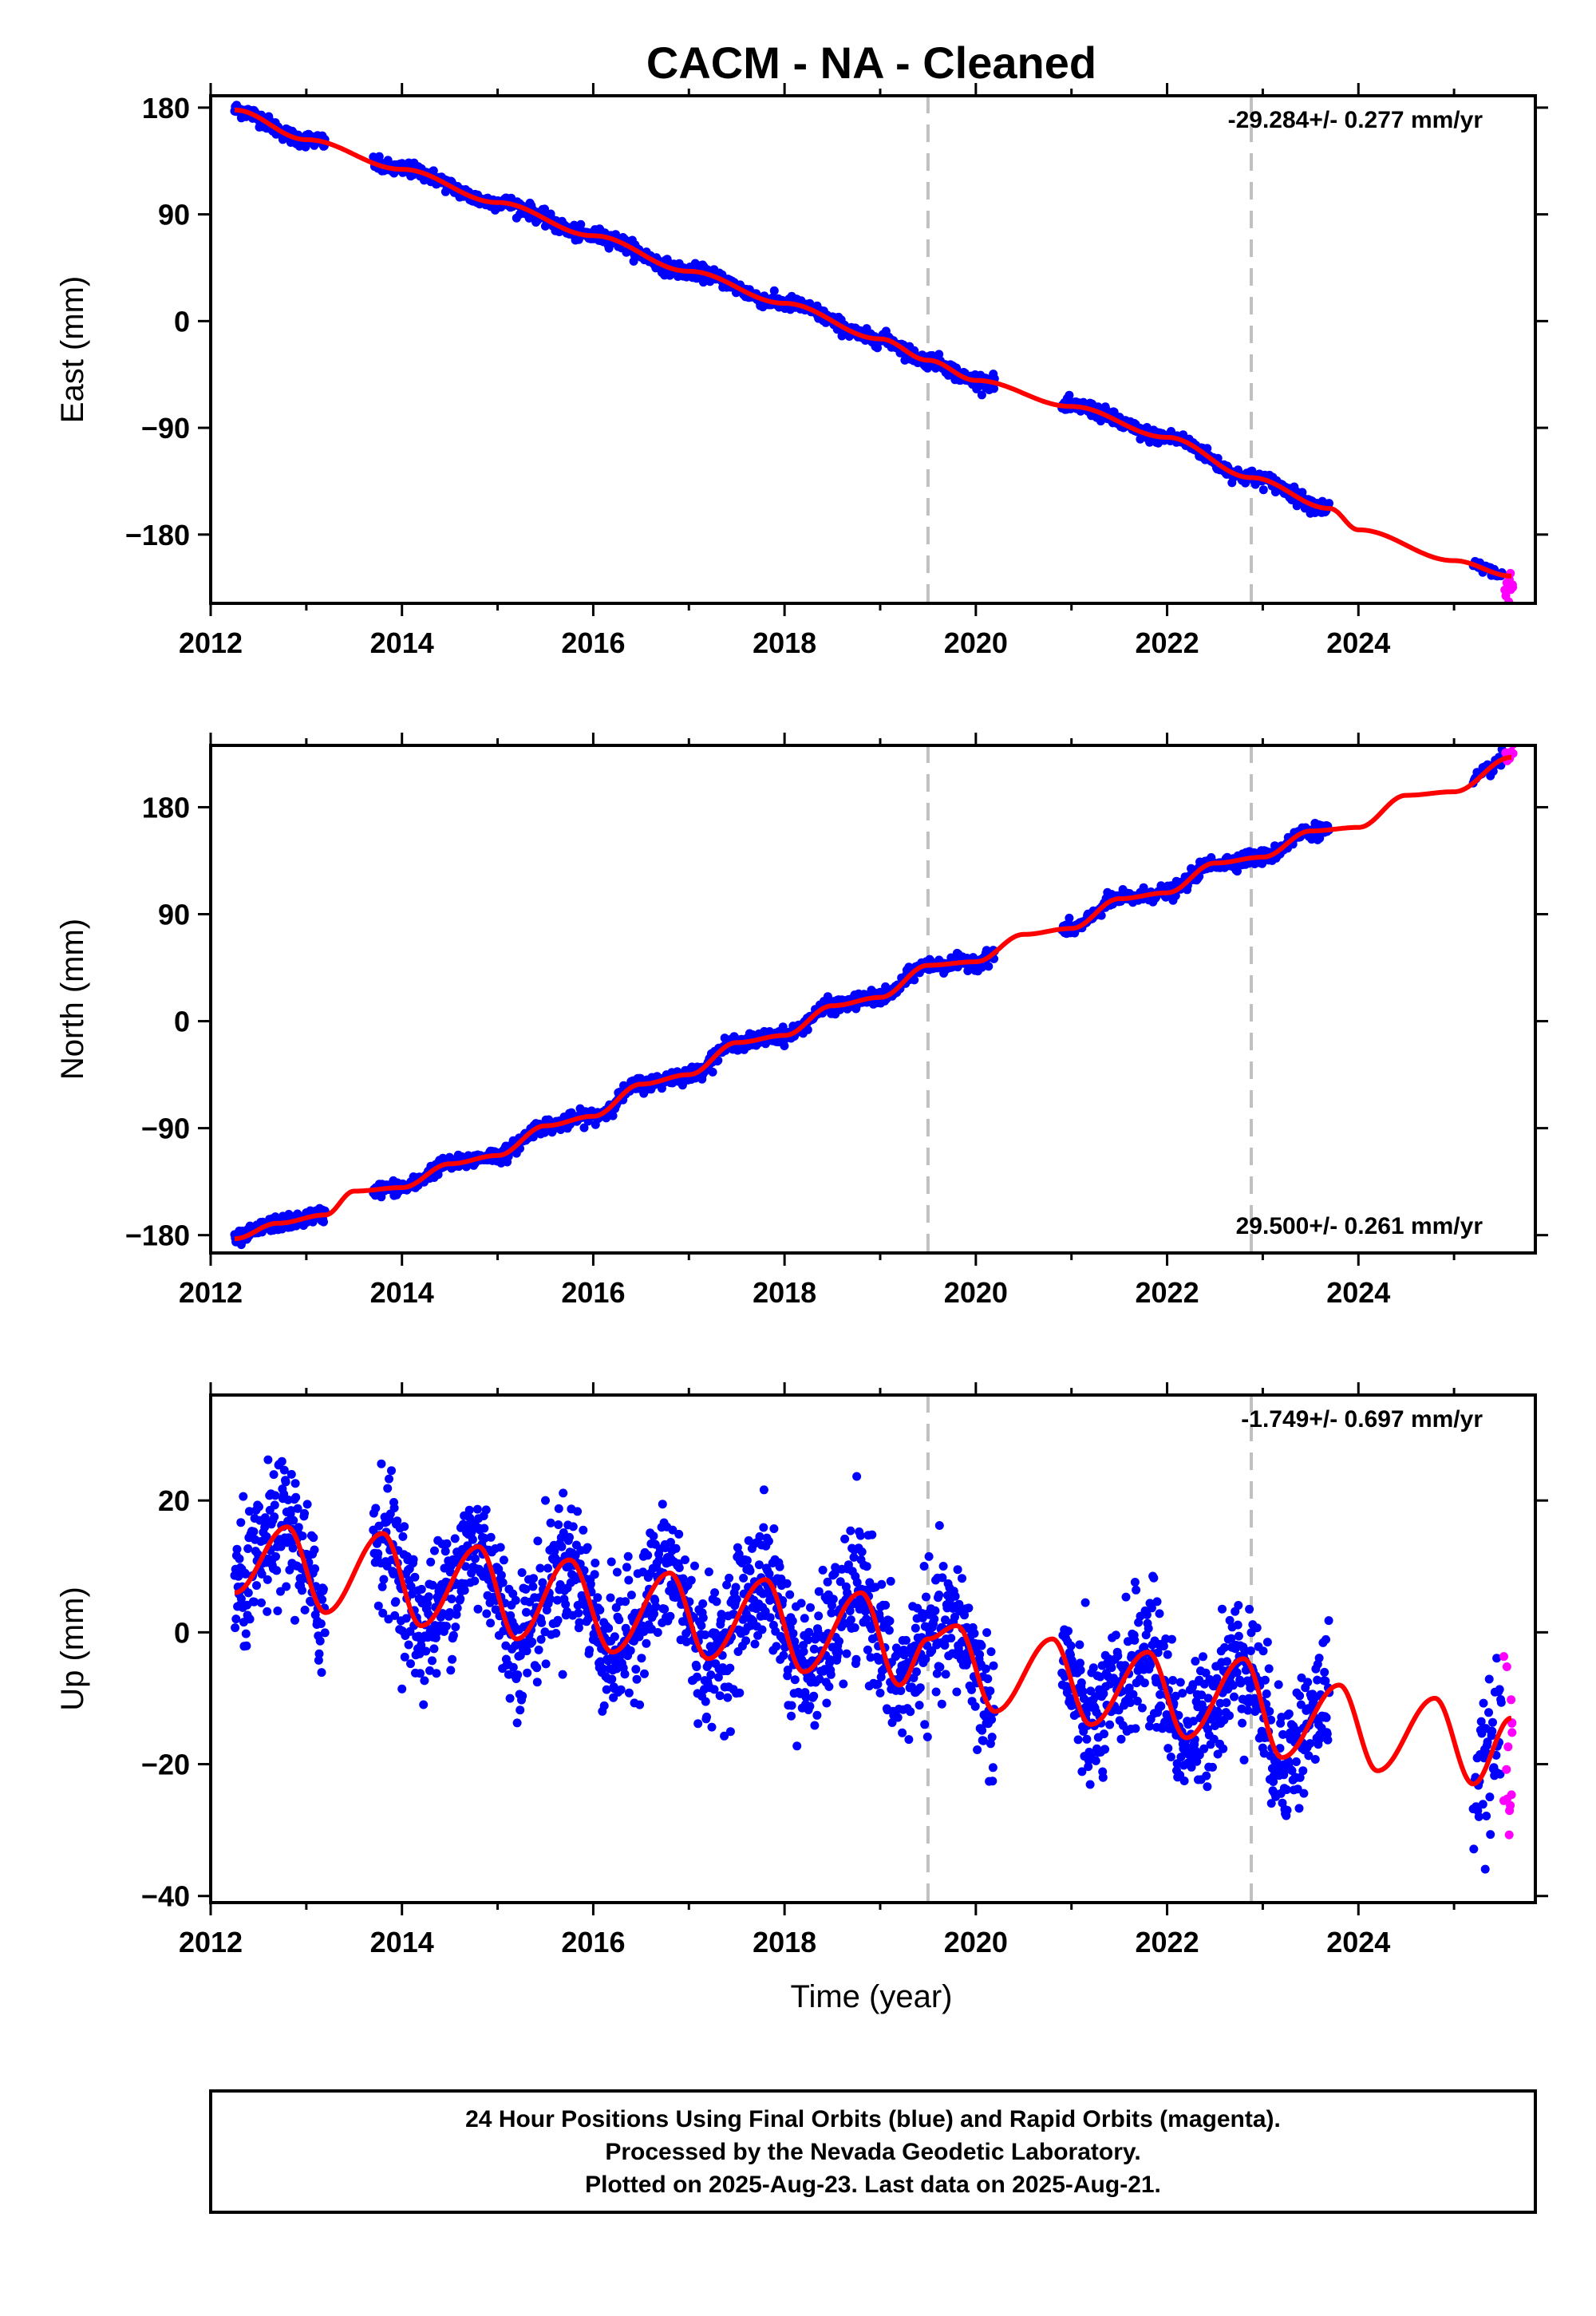 This screenshot has height=2316, width=1596. What do you see at coordinates (182, 1022) in the screenshot?
I see `y-tick-label: 0` at bounding box center [182, 1022].